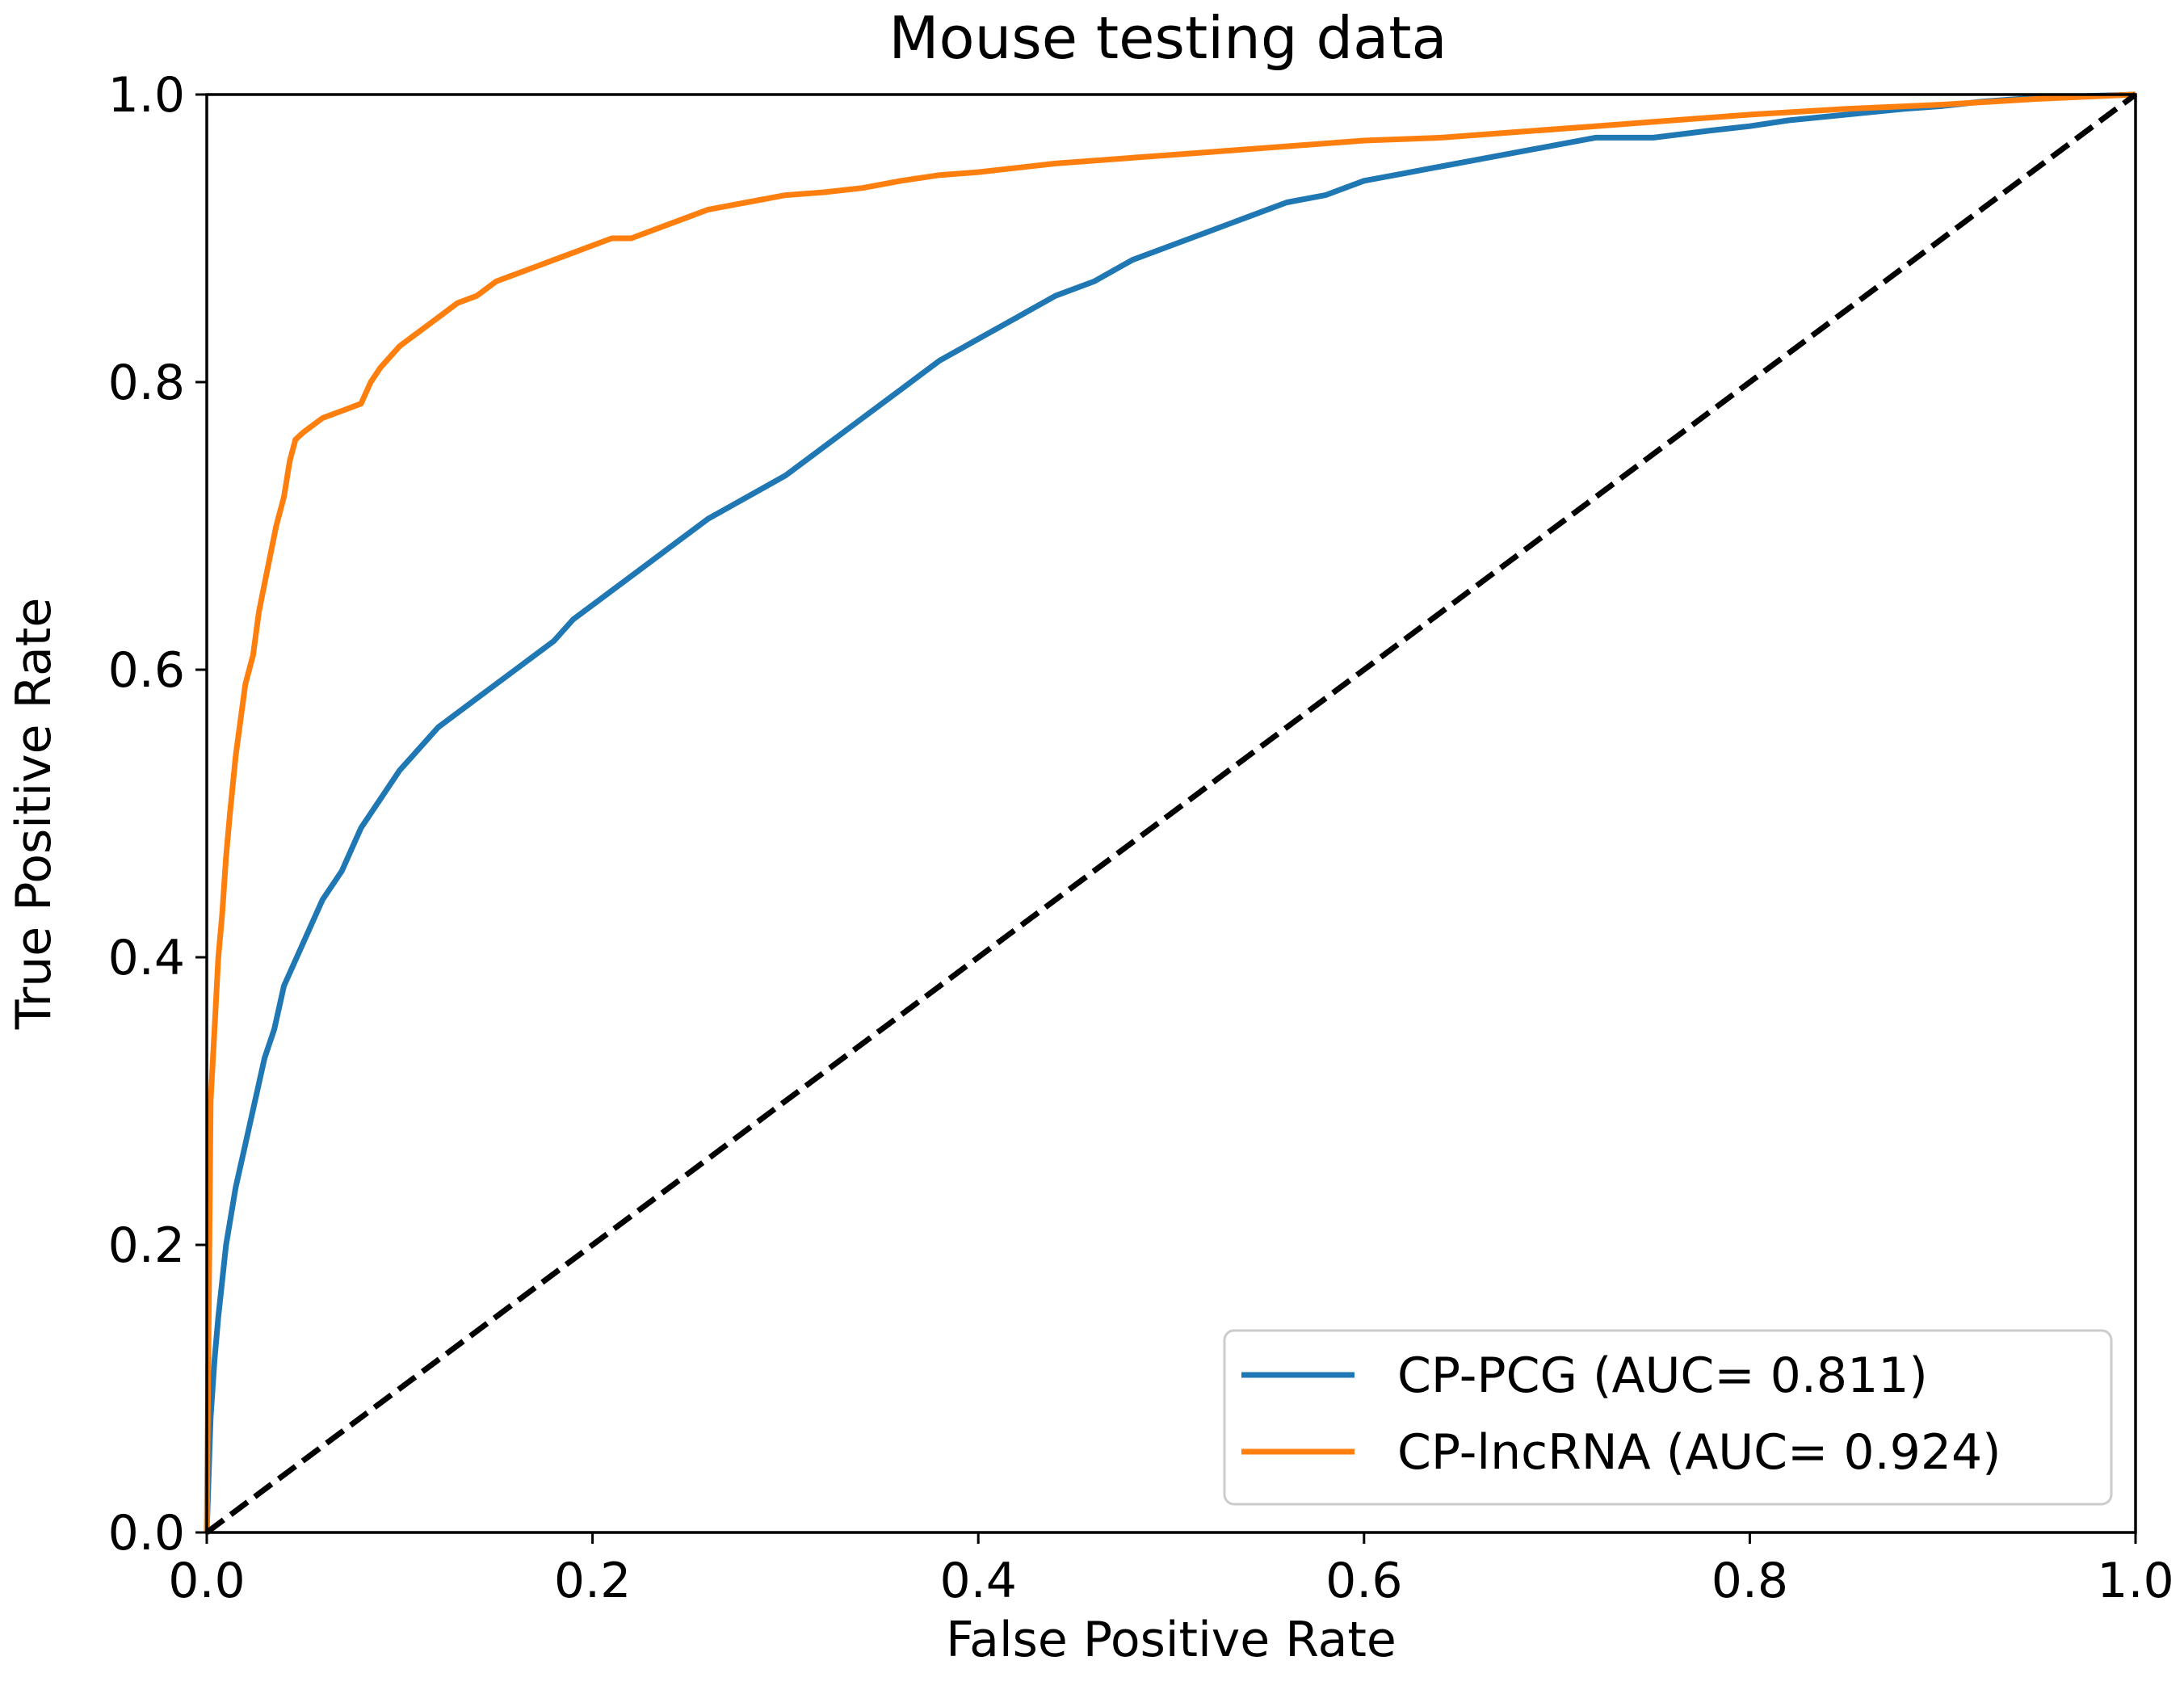  What do you see at coordinates (1363, 1581) in the screenshot?
I see `x-tick-label: 0.6` at bounding box center [1363, 1581].